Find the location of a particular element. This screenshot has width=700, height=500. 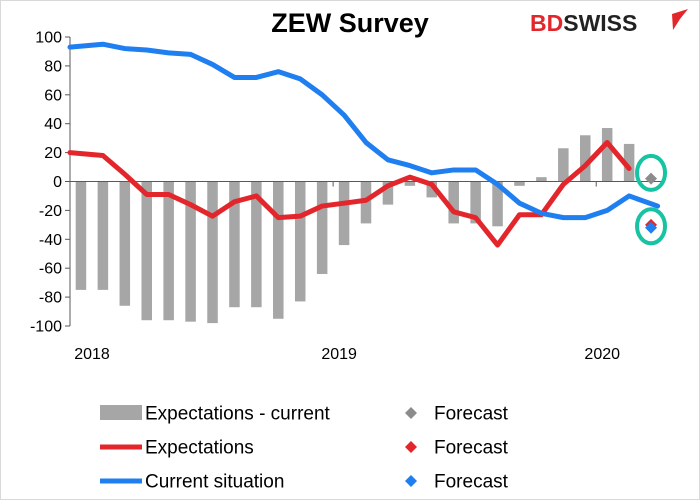

legend-item-forecast-grey: Forecast is located at coordinates (457, 414).